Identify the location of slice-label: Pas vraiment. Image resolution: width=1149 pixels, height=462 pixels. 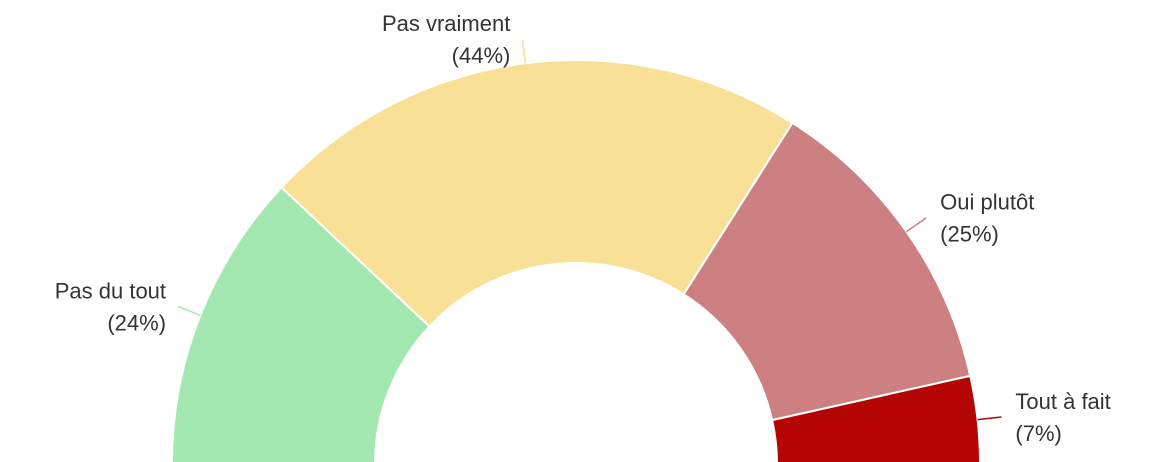
(446, 23).